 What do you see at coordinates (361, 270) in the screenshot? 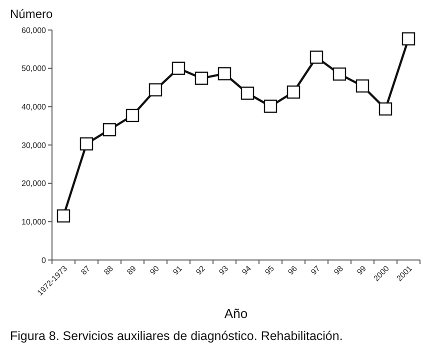
I see `x-tick-label: 99` at bounding box center [361, 270].